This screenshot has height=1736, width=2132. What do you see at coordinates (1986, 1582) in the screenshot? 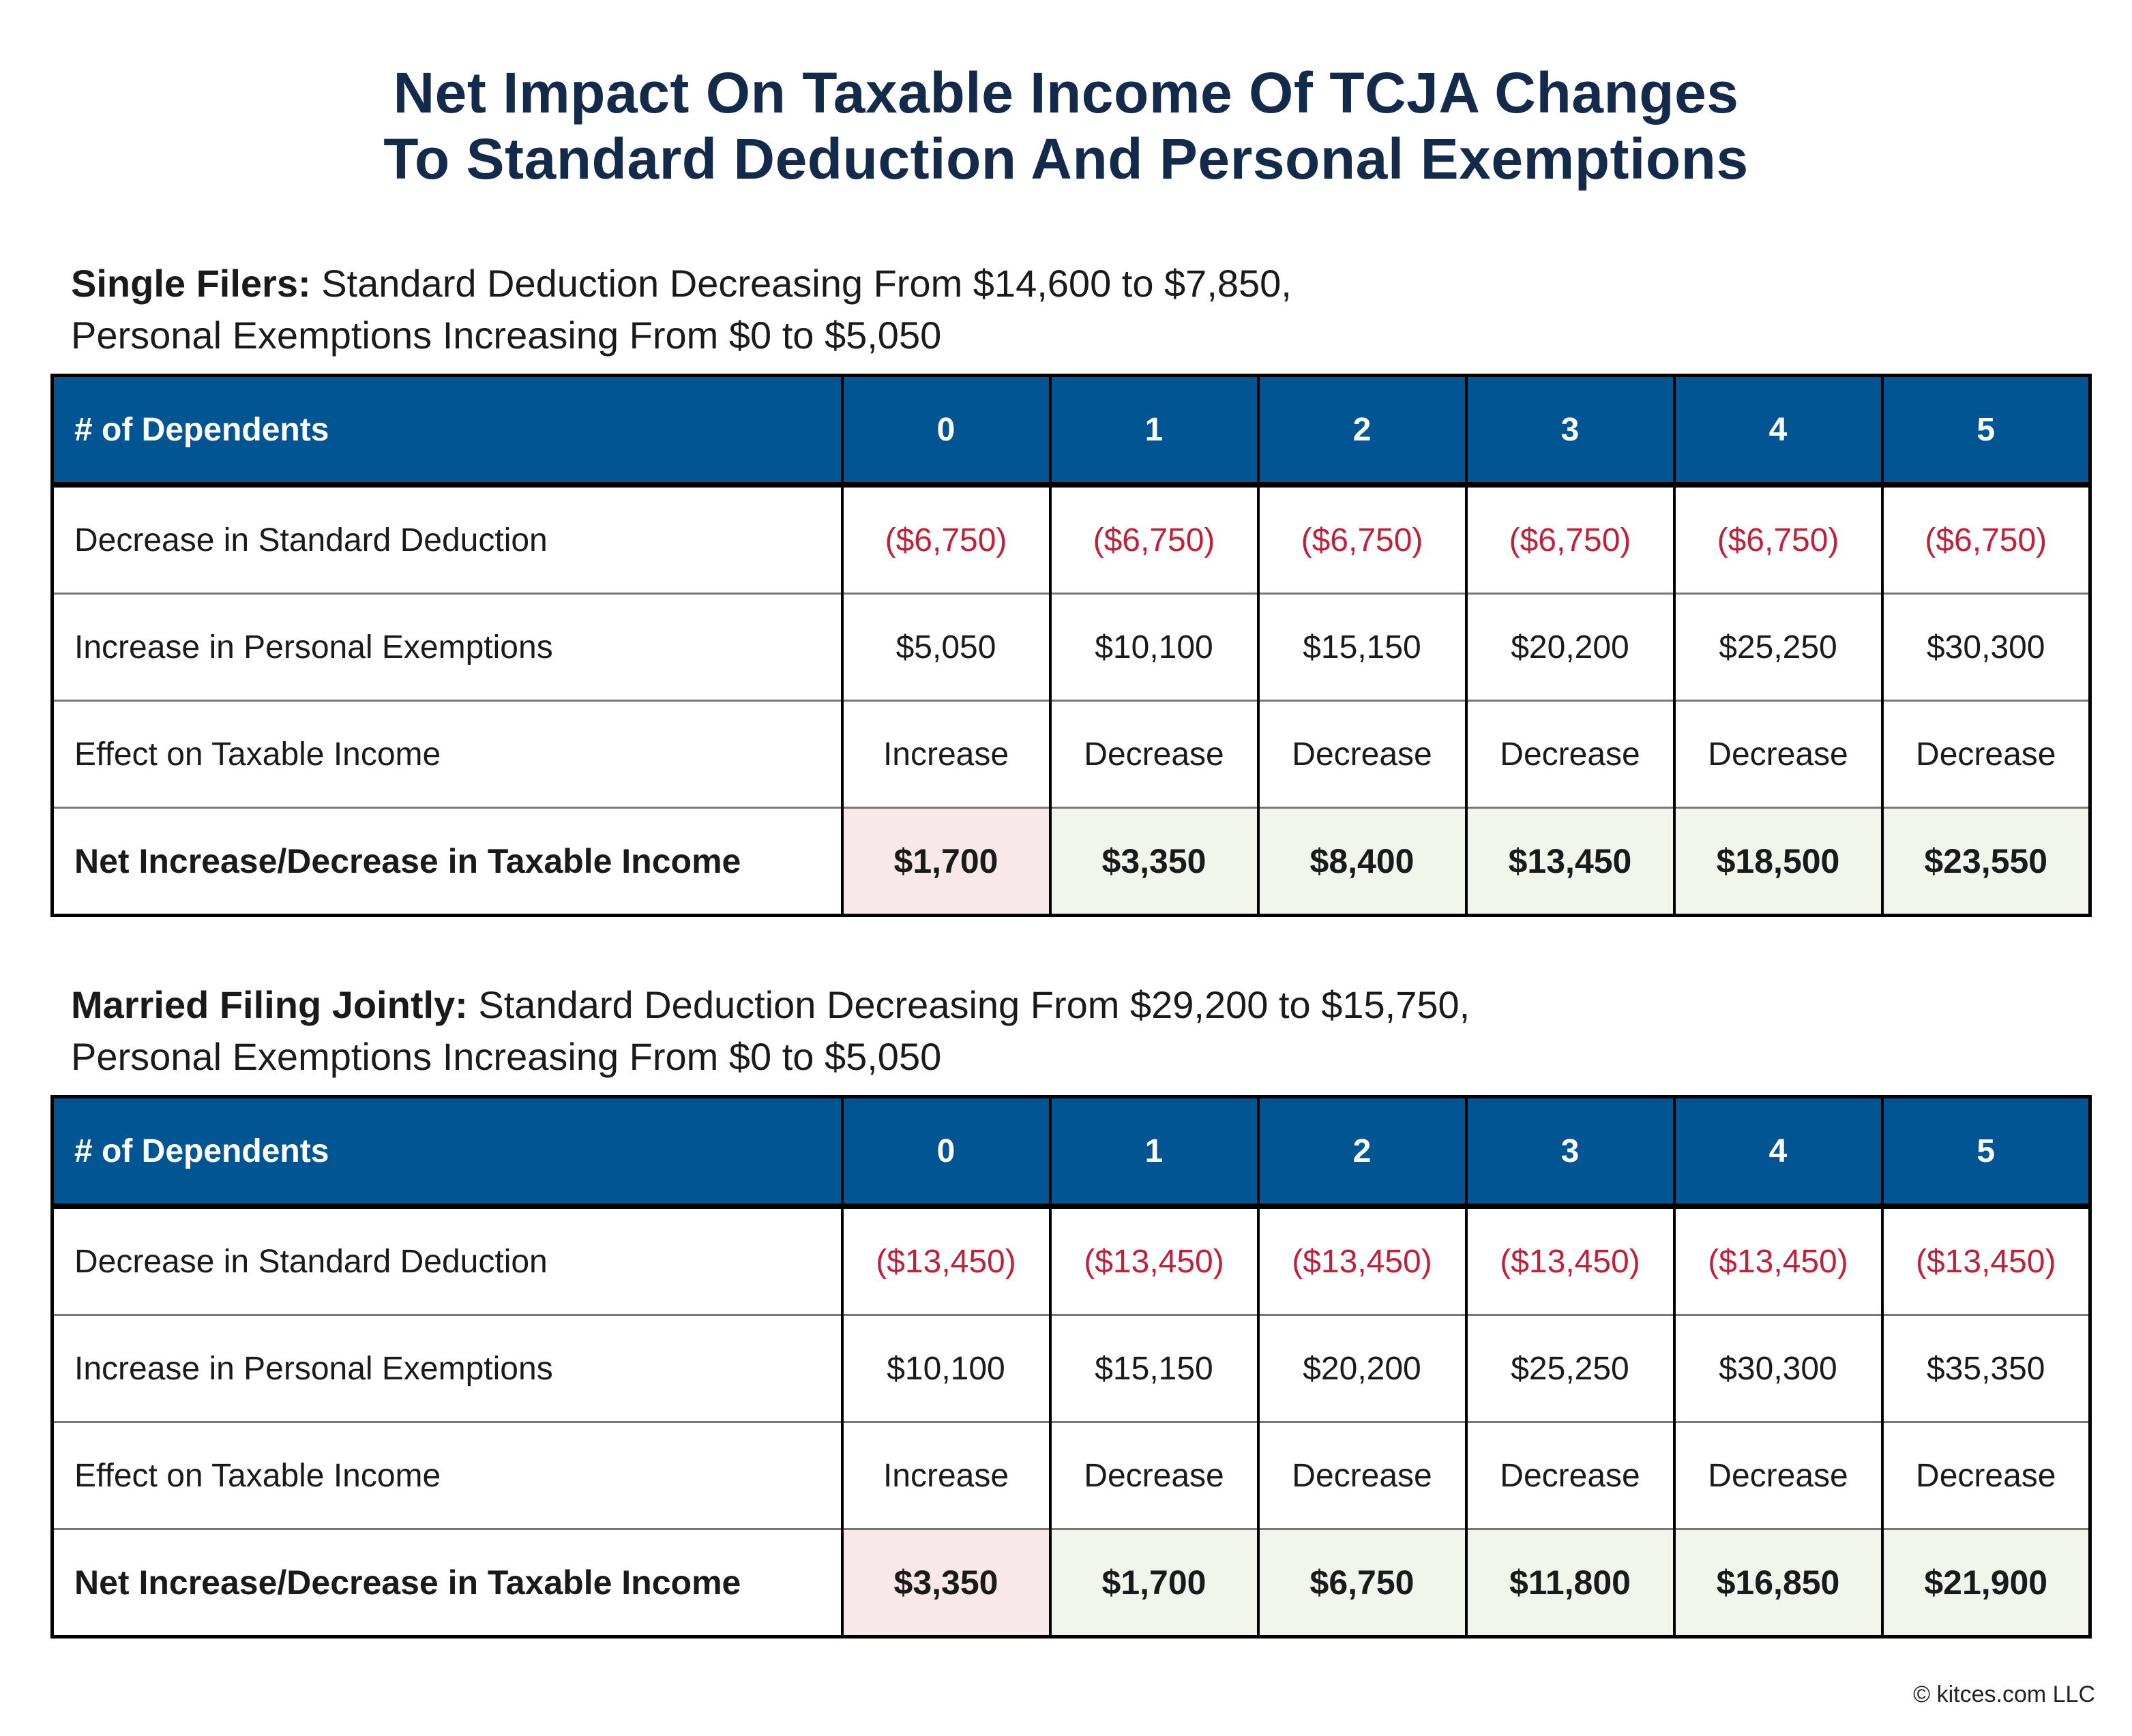
I see `cell-decrease: $21,900` at bounding box center [1986, 1582].